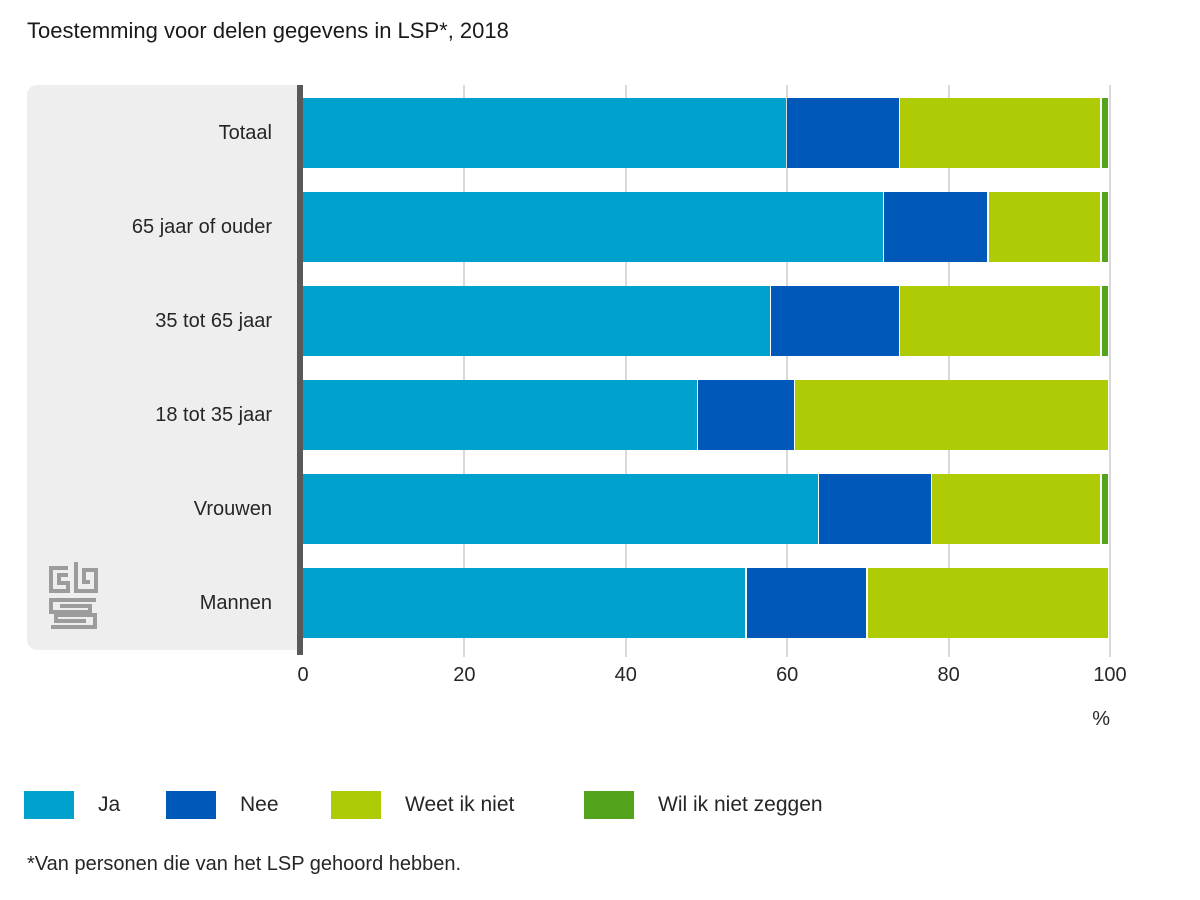  I want to click on x-axis-unit-label: %, so click(1101, 719).